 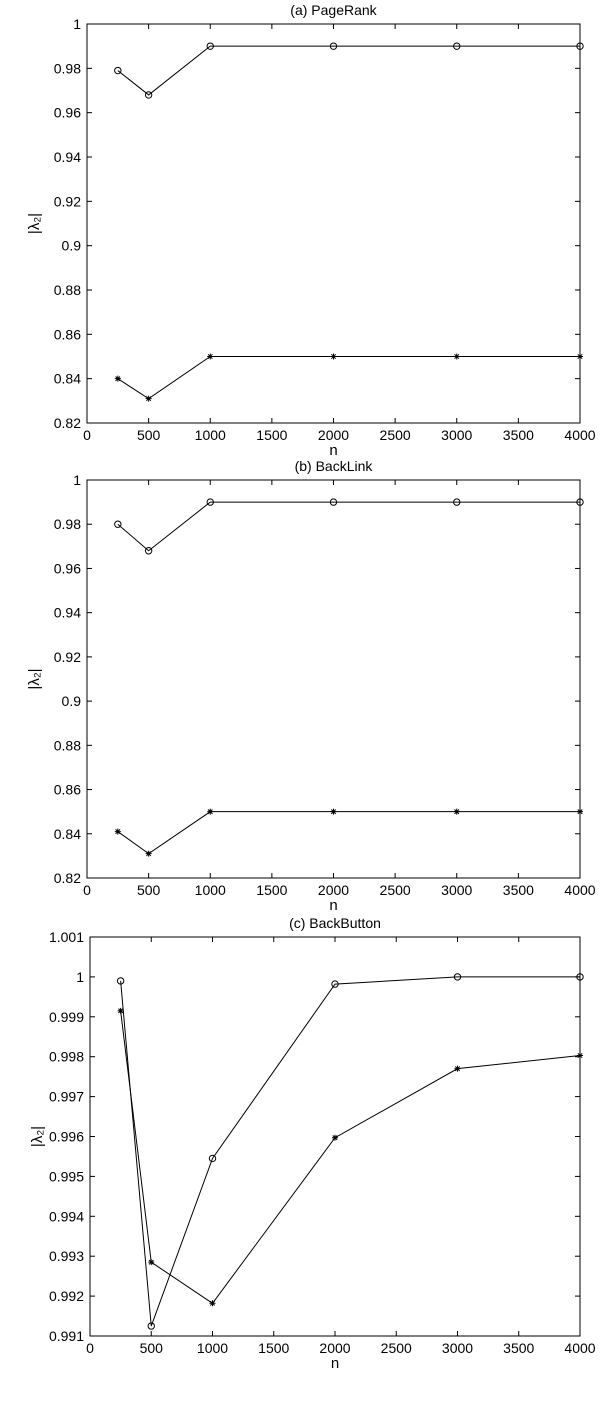 What do you see at coordinates (66, 1017) in the screenshot?
I see `y-tick-label: 0.999` at bounding box center [66, 1017].